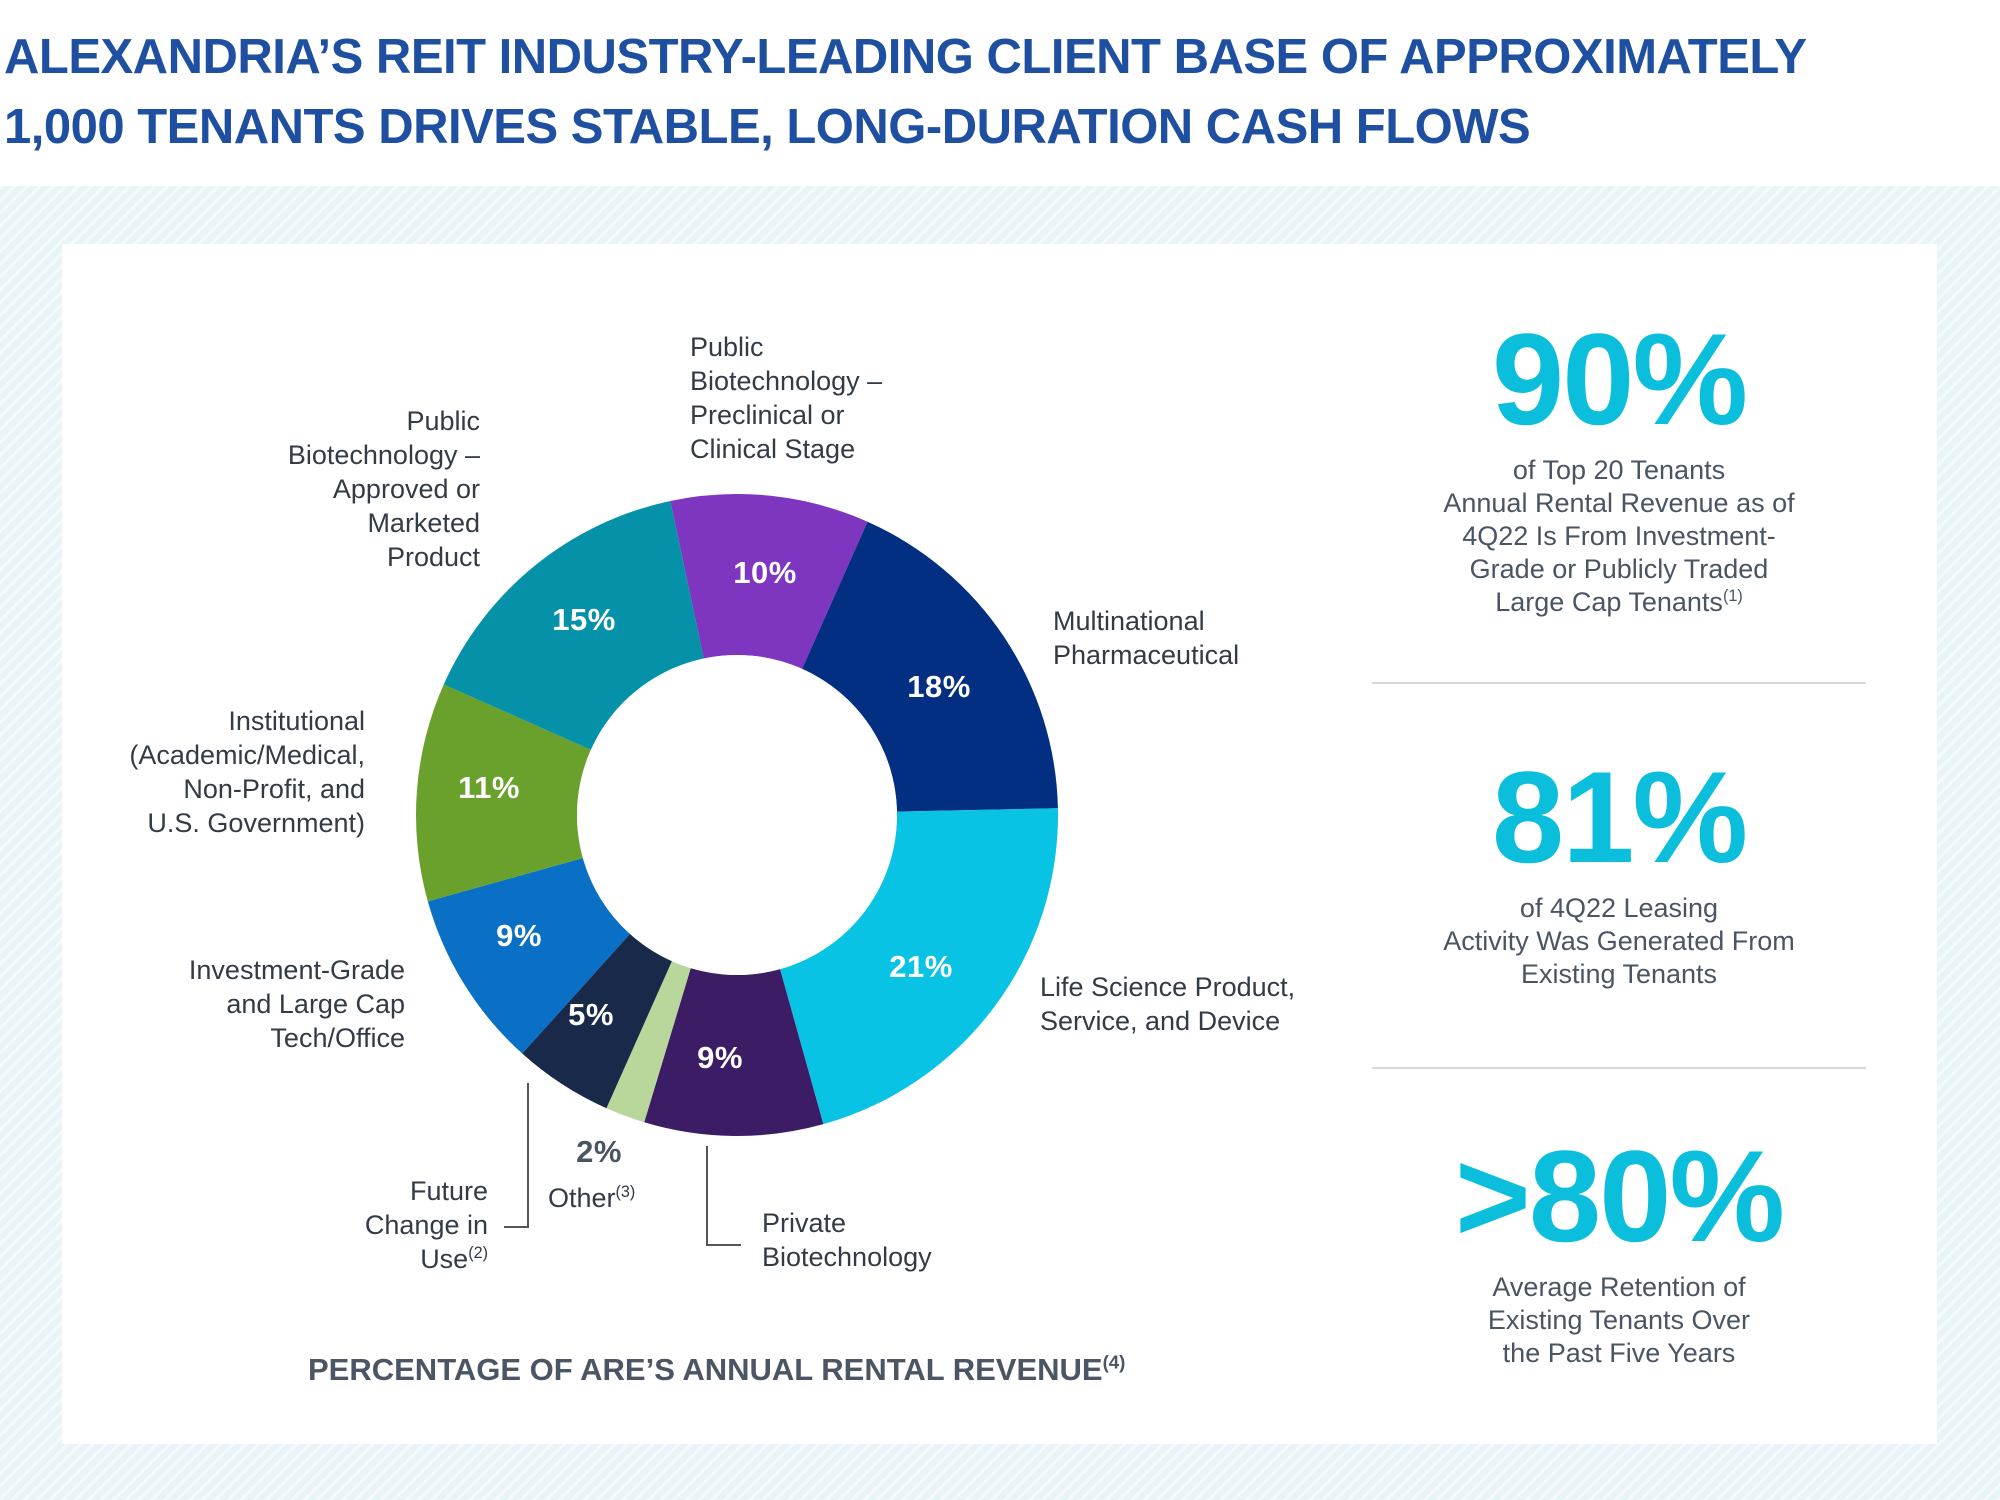 The height and width of the screenshot is (1500, 2000). Describe the element at coordinates (448, 1191) in the screenshot. I see `label-line: Future` at that location.